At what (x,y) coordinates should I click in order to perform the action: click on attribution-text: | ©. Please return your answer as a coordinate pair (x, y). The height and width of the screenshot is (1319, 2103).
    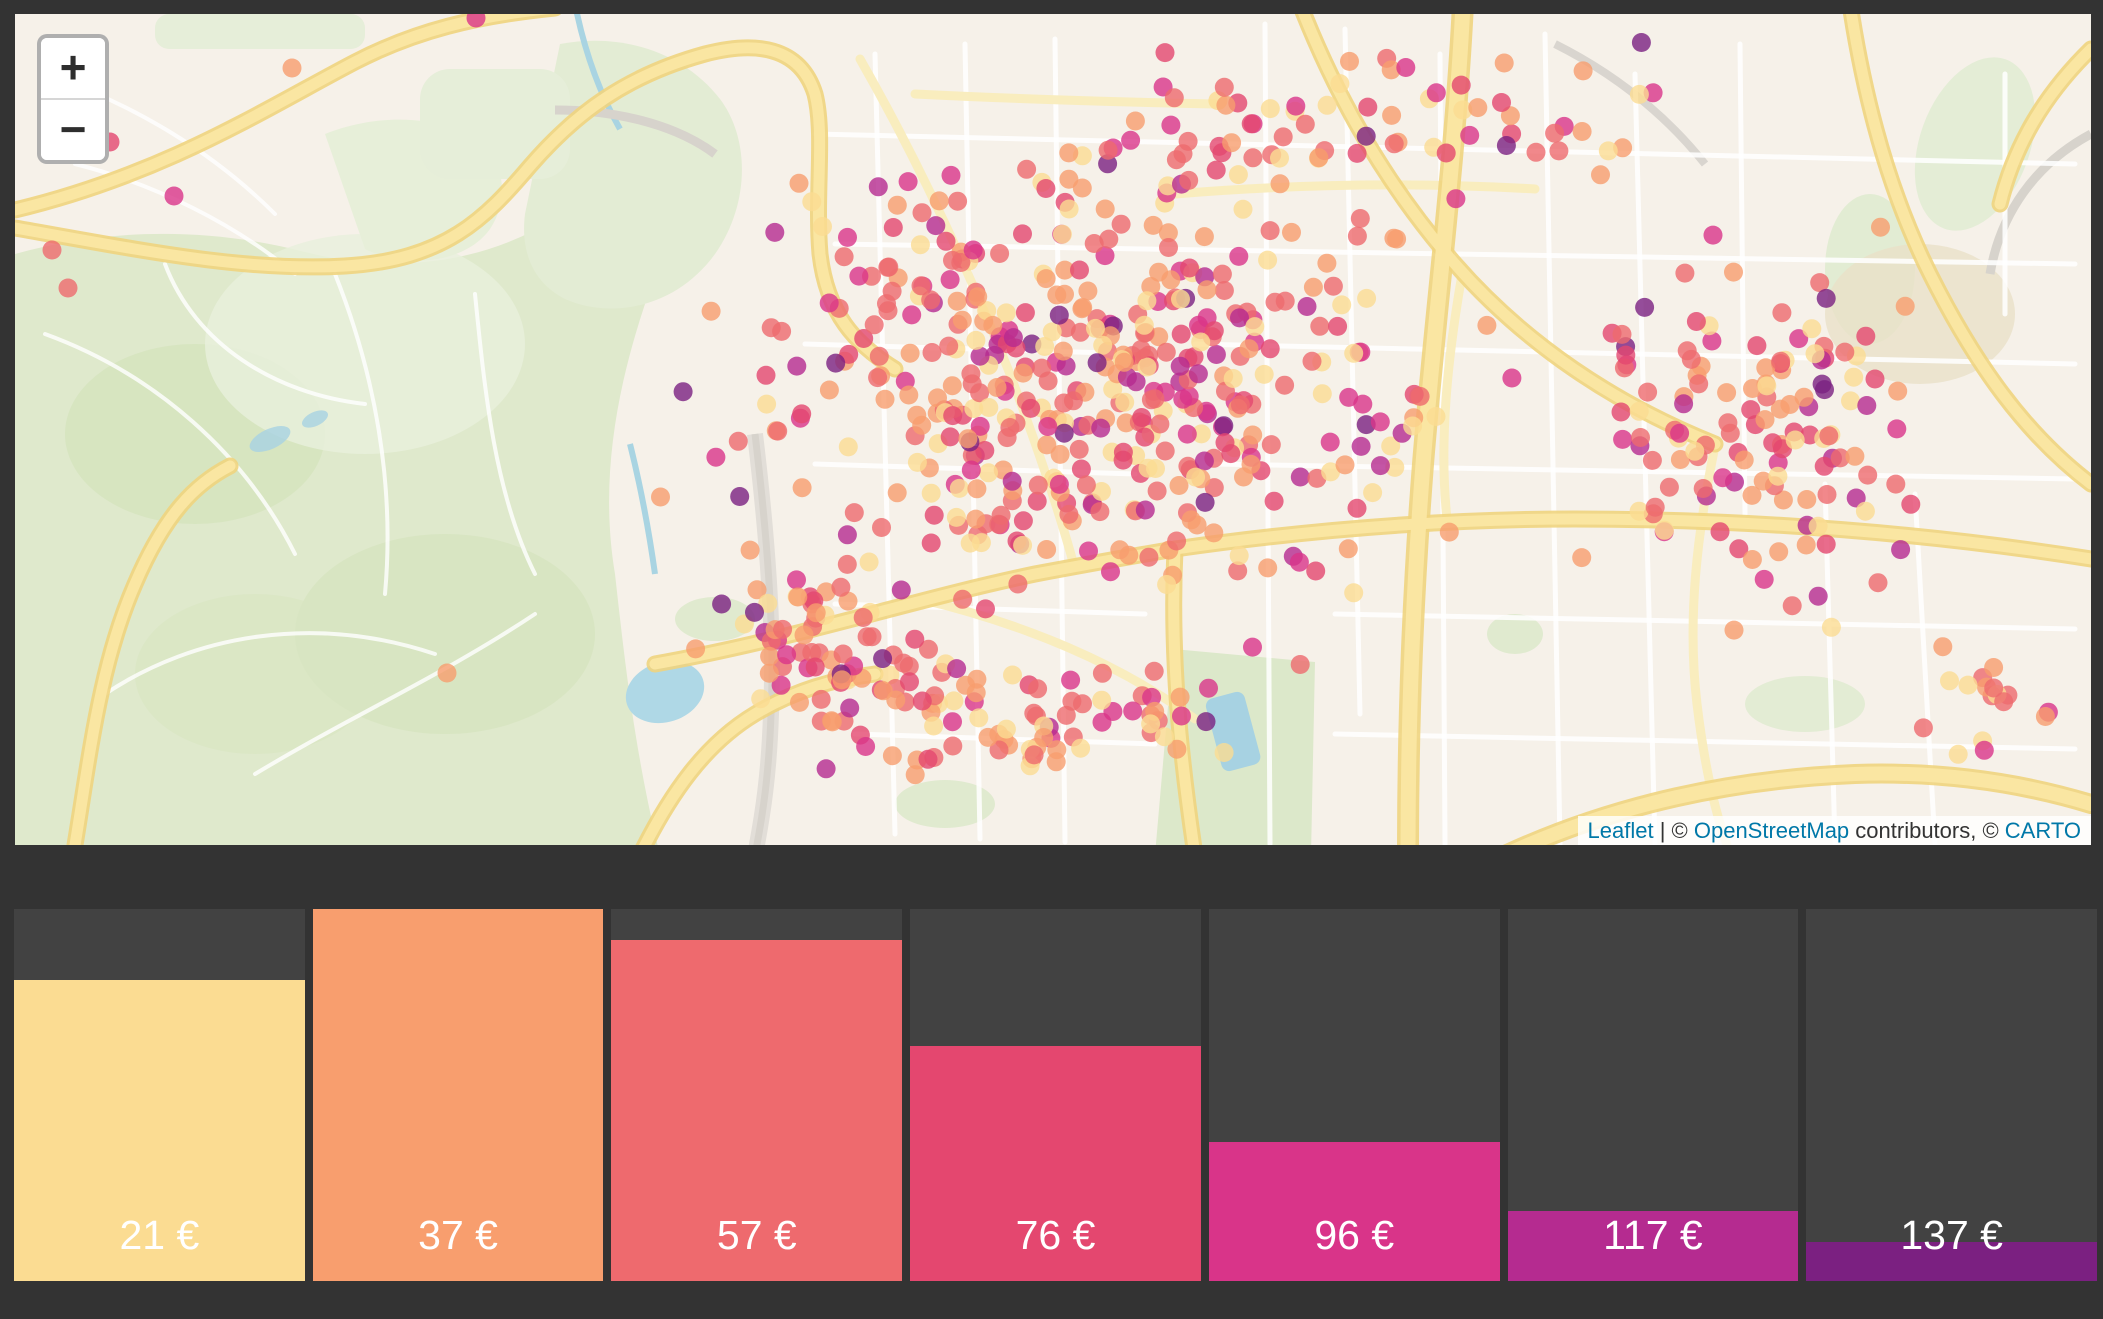
    Looking at the image, I should click on (1673, 830).